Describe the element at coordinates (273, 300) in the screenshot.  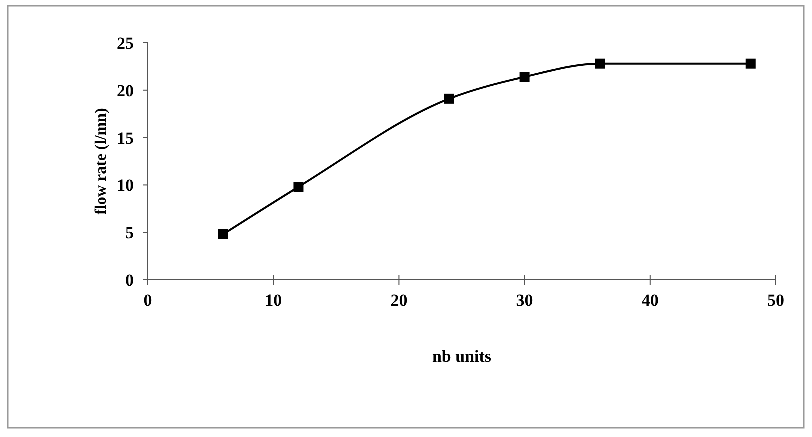
I see `x-tick-label: 10` at that location.